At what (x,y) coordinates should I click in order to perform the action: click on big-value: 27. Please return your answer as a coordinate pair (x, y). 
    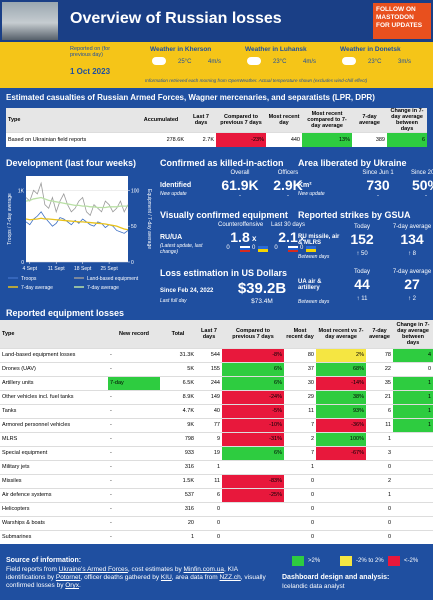
    Looking at the image, I should click on (412, 284).